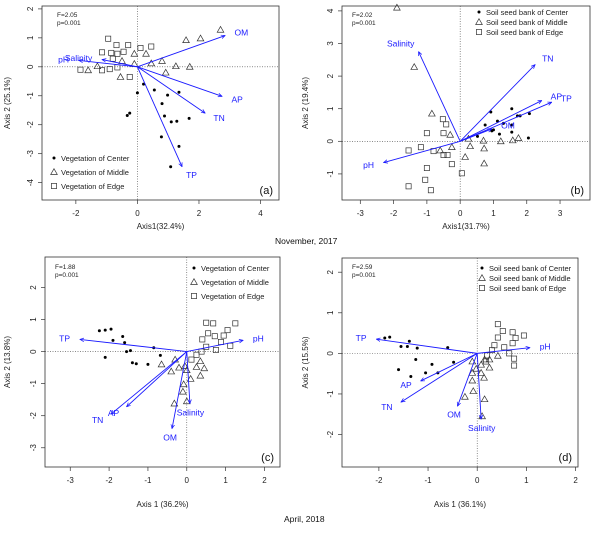 The image size is (600, 533). What do you see at coordinates (330, 394) in the screenshot?
I see `y-tick-label: -1` at bounding box center [330, 394].